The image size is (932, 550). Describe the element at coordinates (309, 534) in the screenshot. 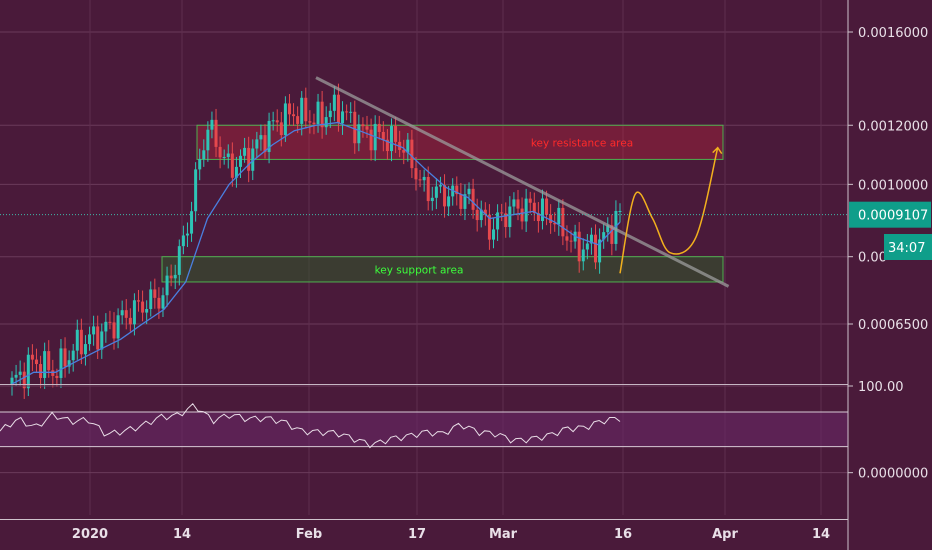

I see `time-tick-label-2: Feb` at that location.